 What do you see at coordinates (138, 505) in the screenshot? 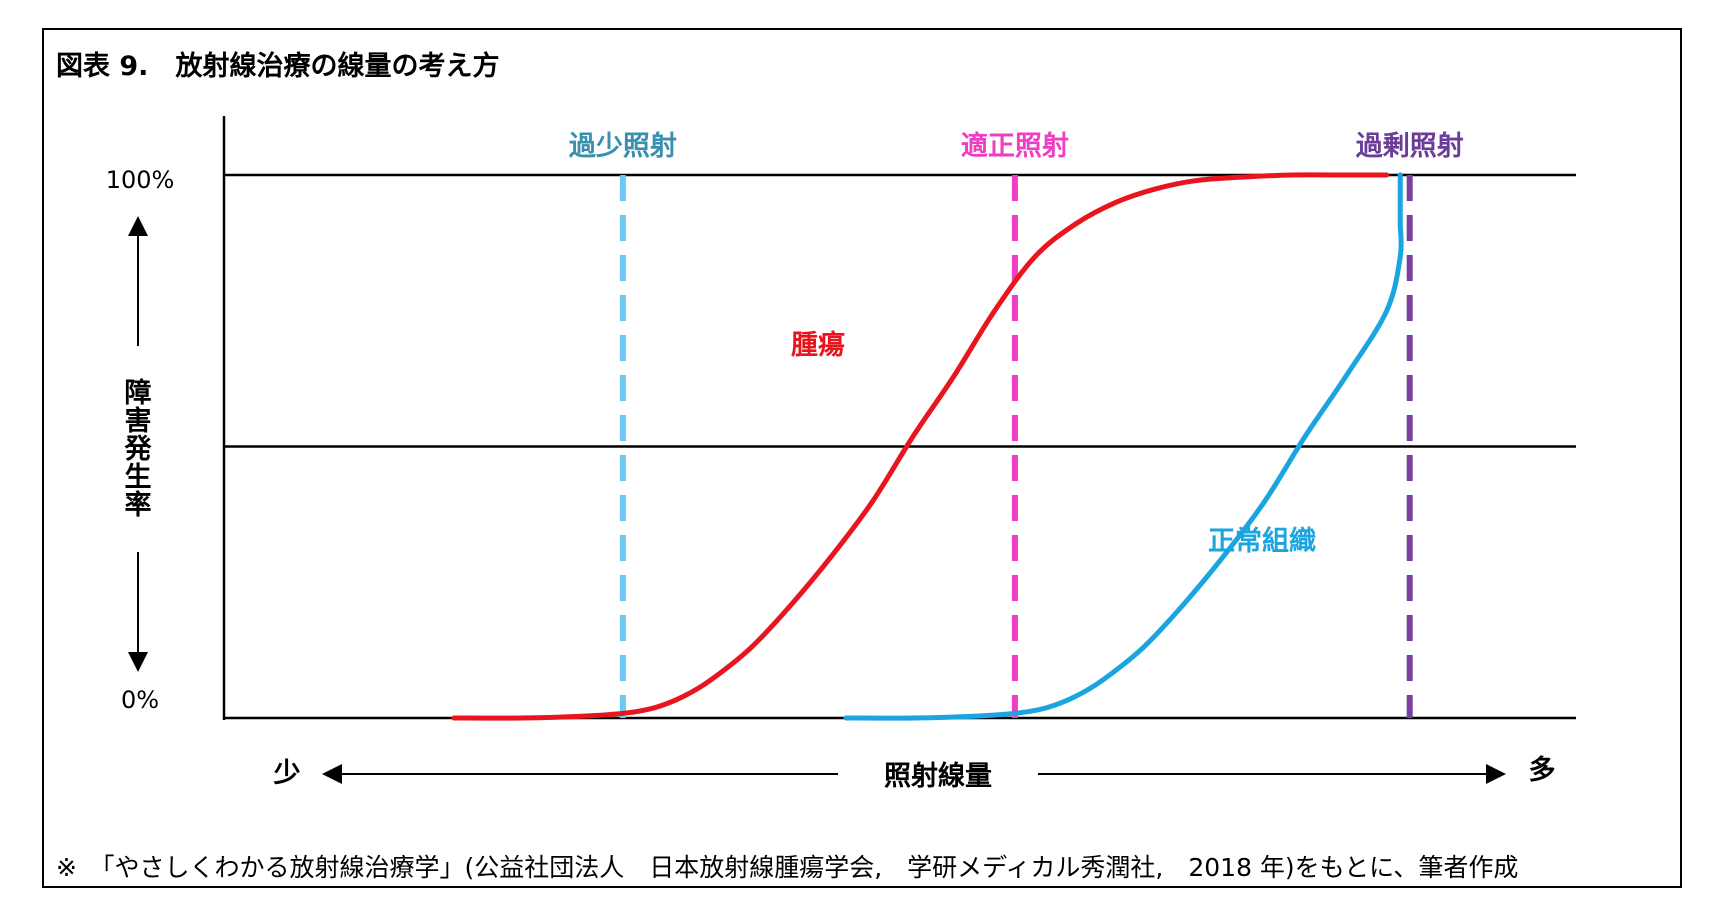
I see `y-axis-label-char-5: 率` at bounding box center [138, 505].